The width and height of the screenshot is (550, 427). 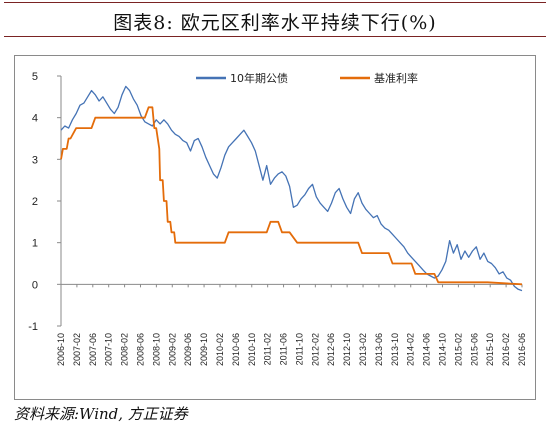 What do you see at coordinates (125, 349) in the screenshot?
I see `x-tick-label: 2008-02` at bounding box center [125, 349].